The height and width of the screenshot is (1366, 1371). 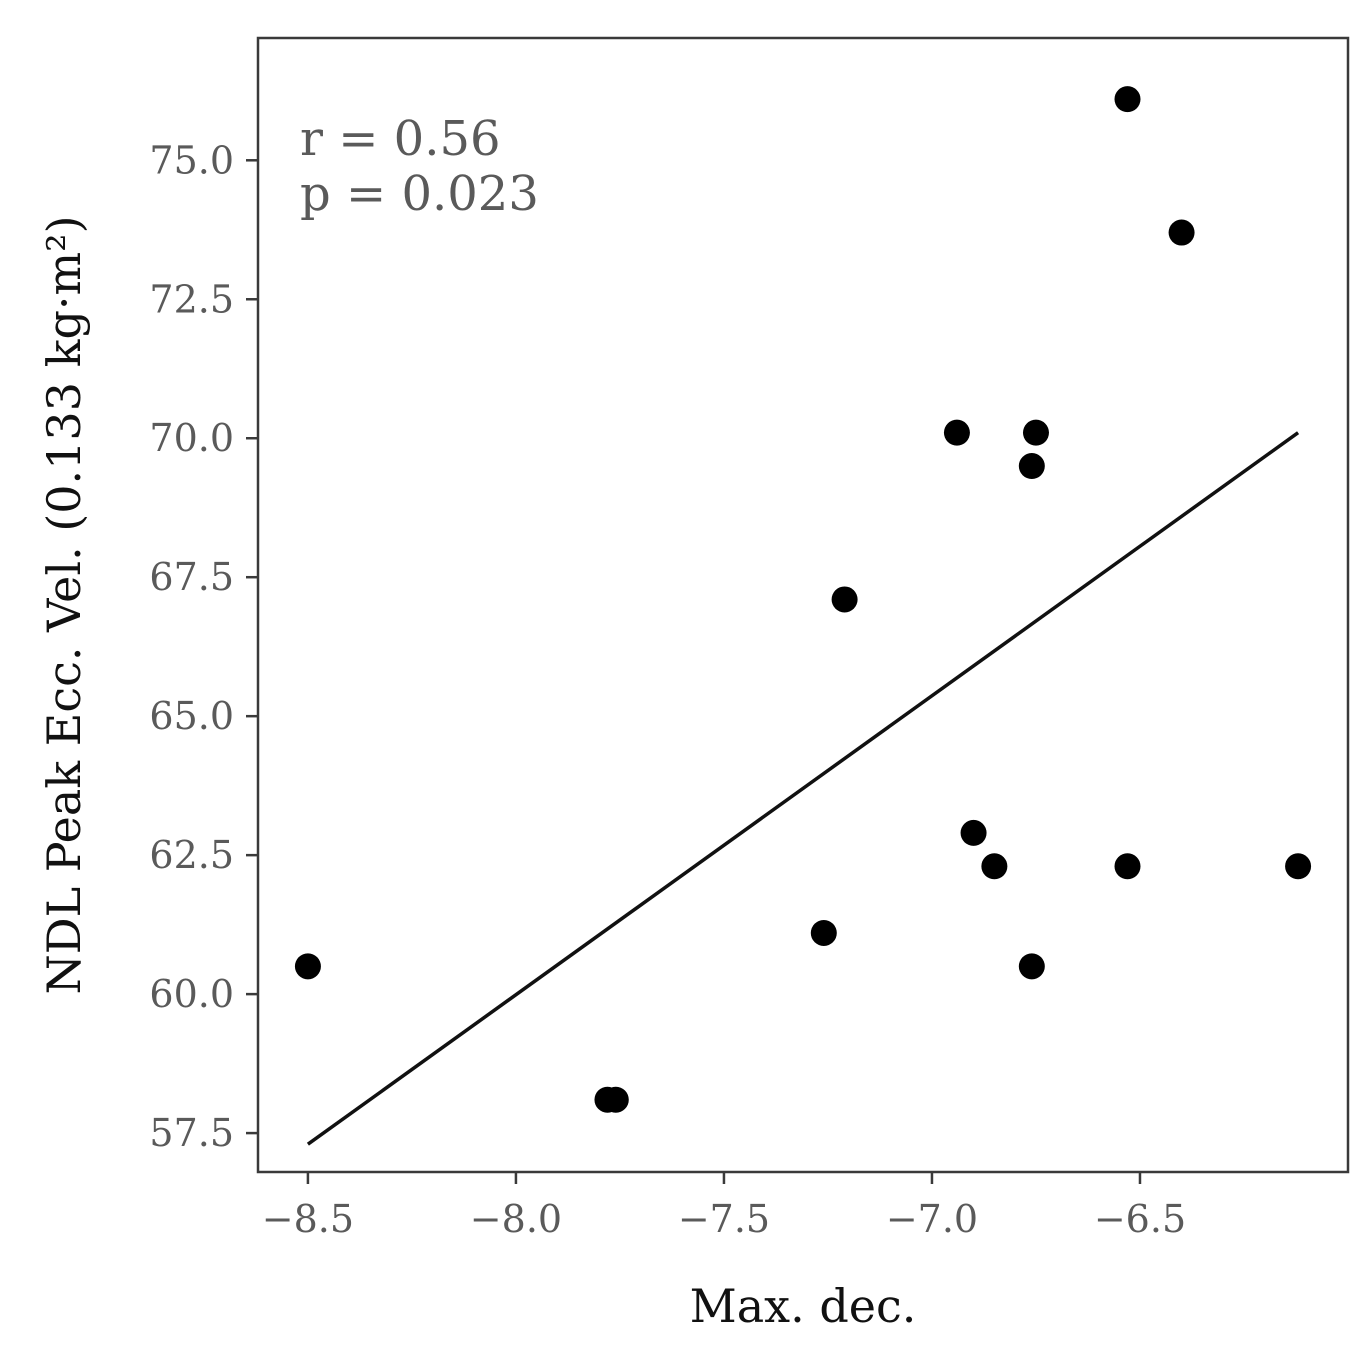 I want to click on y-tick-label: 70.0, so click(x=191, y=438).